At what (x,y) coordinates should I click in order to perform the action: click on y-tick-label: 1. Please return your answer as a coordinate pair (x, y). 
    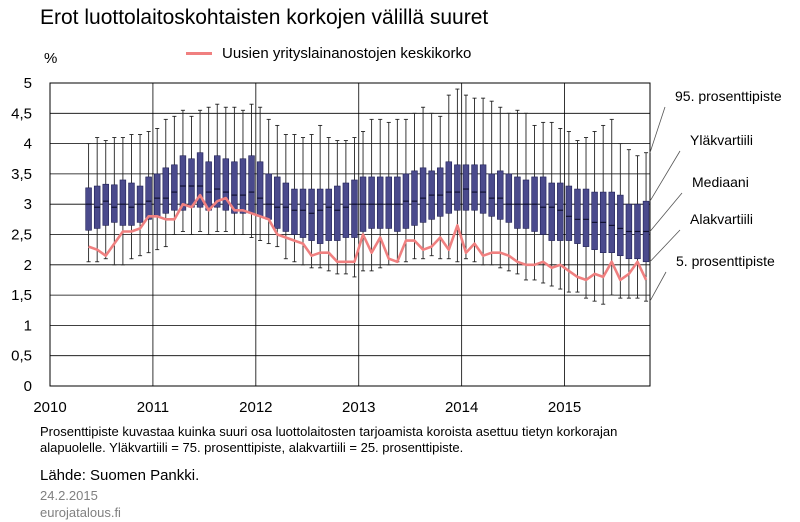
    Looking at the image, I should click on (28, 325).